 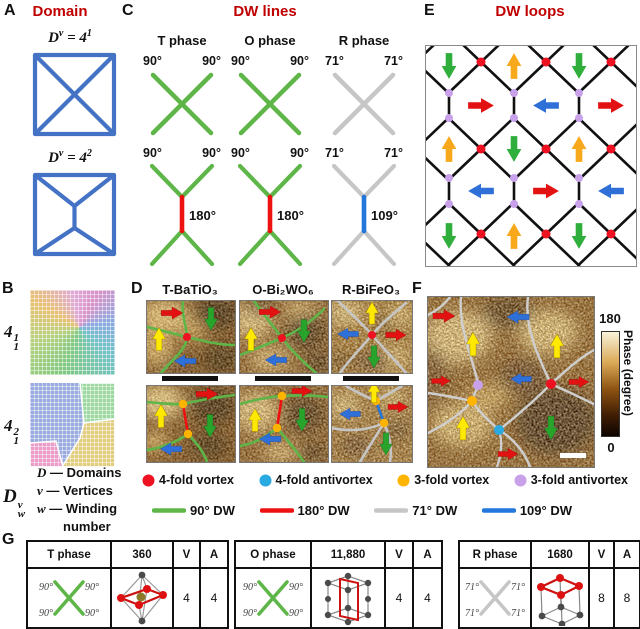 What do you see at coordinates (143, 555) in the screenshot?
I see `table-header-count: 360` at bounding box center [143, 555].